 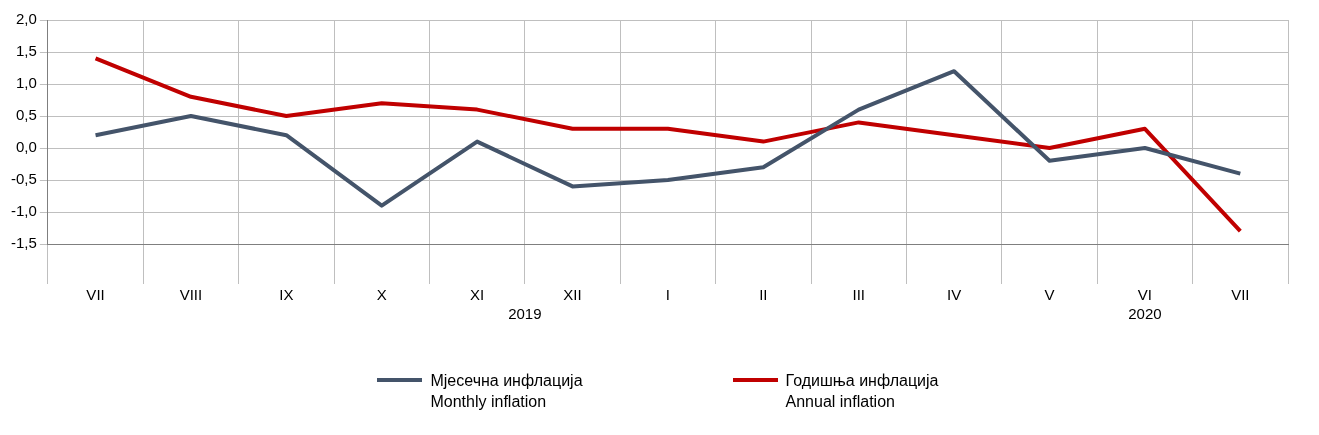 I want to click on legend-label: Годишња инфлација Annual inflation, so click(x=862, y=391).